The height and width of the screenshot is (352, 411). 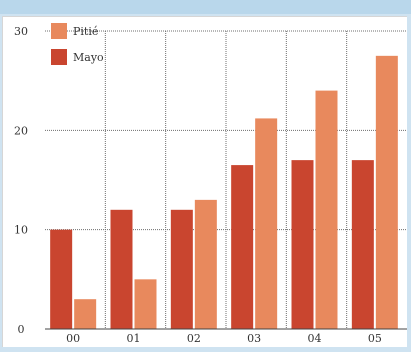 What do you see at coordinates (254, 338) in the screenshot?
I see `x-tick-label: 03` at bounding box center [254, 338].